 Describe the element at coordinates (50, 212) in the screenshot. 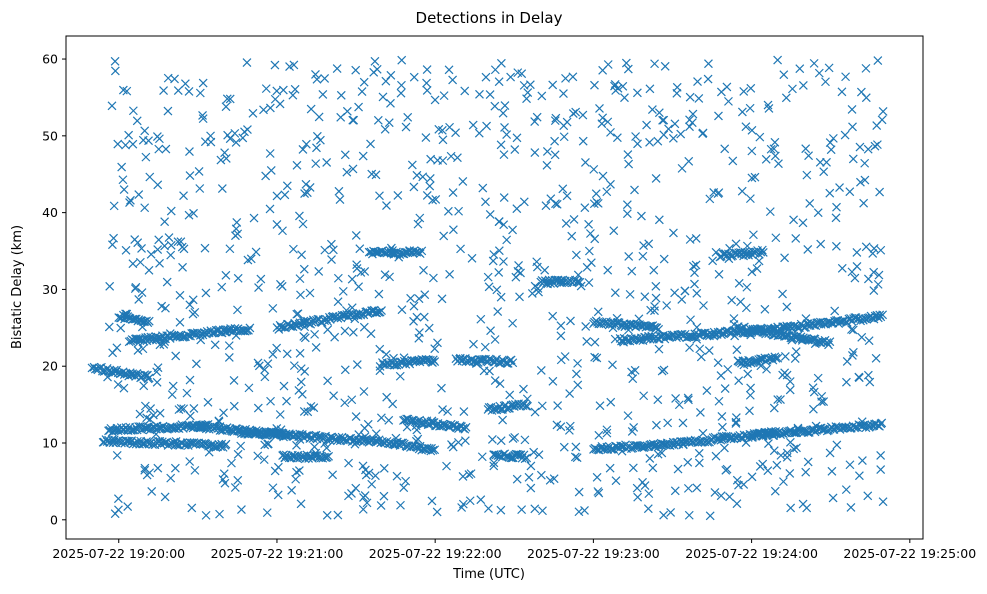

I see `y-tick-label: 40` at that location.